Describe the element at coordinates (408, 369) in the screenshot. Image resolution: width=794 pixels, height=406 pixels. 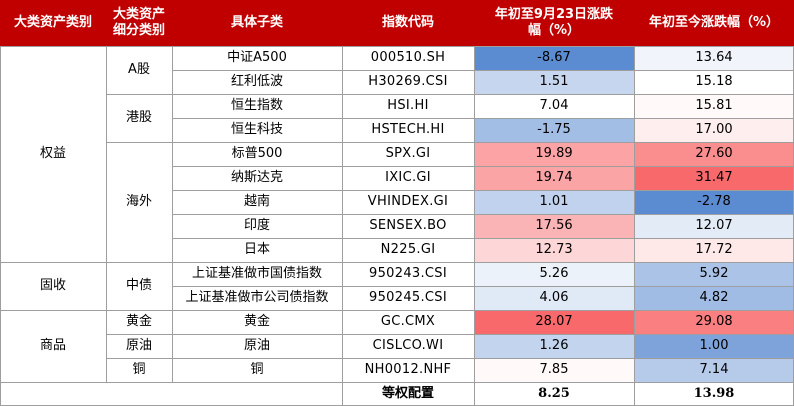
I see `row-13-code: NH0012.NHF` at that location.